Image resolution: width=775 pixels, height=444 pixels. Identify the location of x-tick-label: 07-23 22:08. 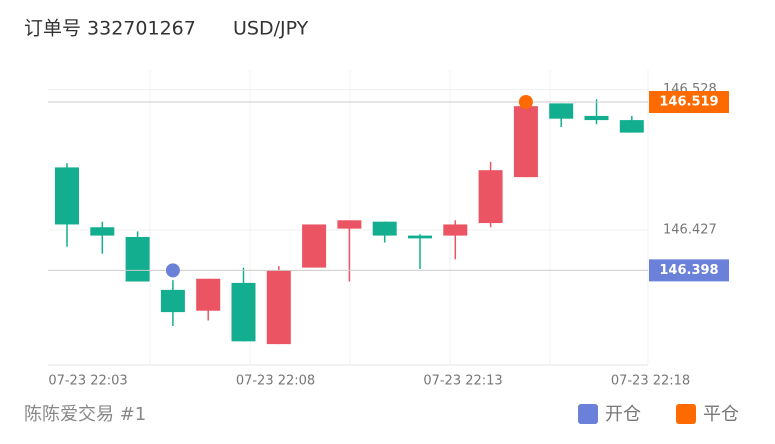
(275, 381).